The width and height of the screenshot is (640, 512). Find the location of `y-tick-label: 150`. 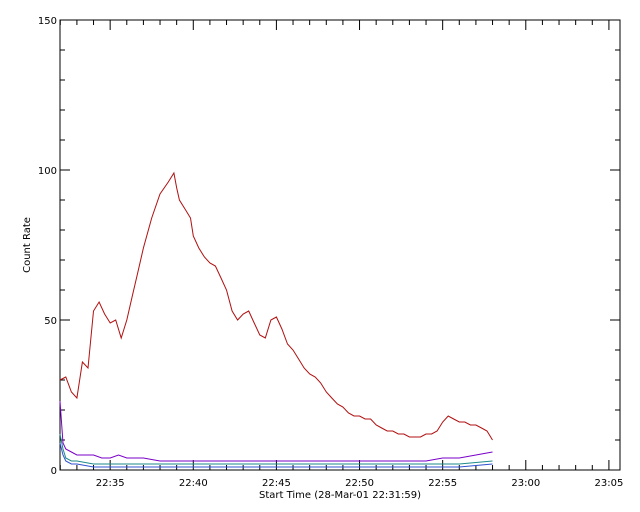

y-tick-label: 150 is located at coordinates (47, 21).